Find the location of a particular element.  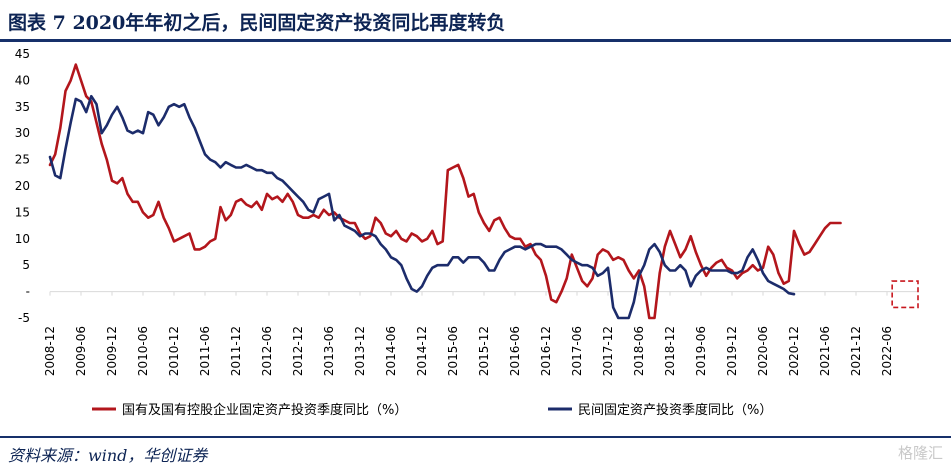

x-tick-label: 2011-12 is located at coordinates (236, 351).